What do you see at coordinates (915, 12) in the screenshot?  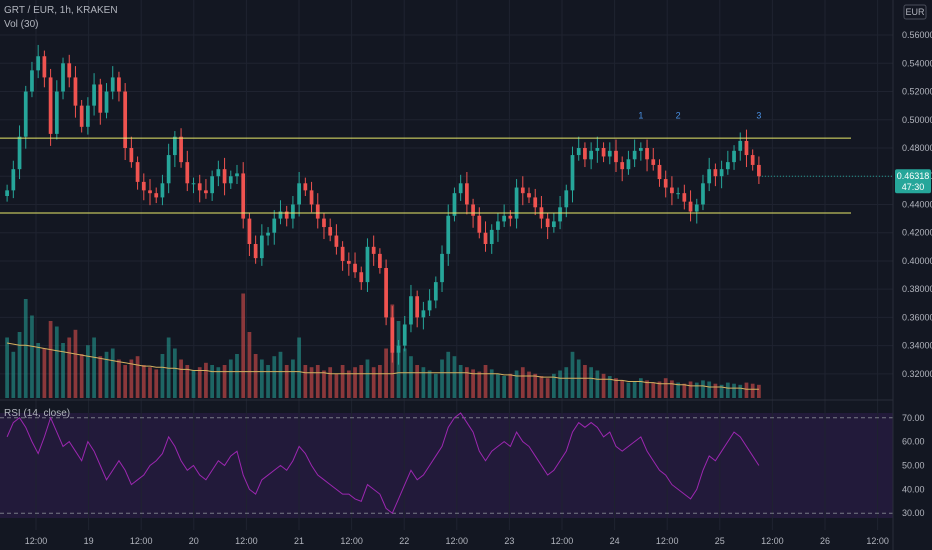 I see `currency-badge: EUR` at bounding box center [915, 12].